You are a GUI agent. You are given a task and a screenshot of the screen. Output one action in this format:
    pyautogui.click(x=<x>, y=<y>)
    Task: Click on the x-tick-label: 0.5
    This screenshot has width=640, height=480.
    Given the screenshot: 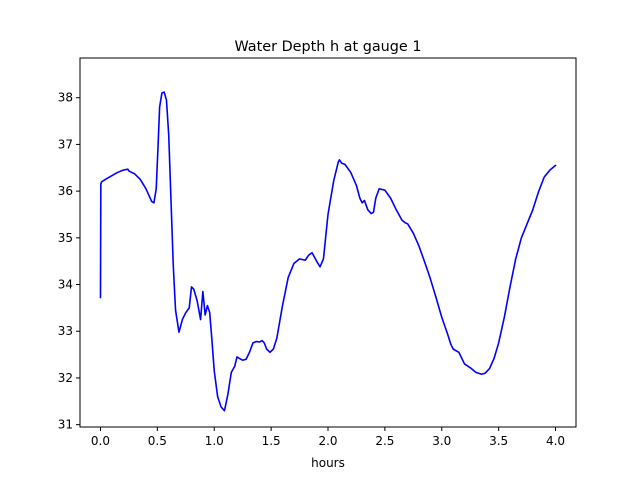 What is the action you would take?
    pyautogui.click(x=157, y=441)
    